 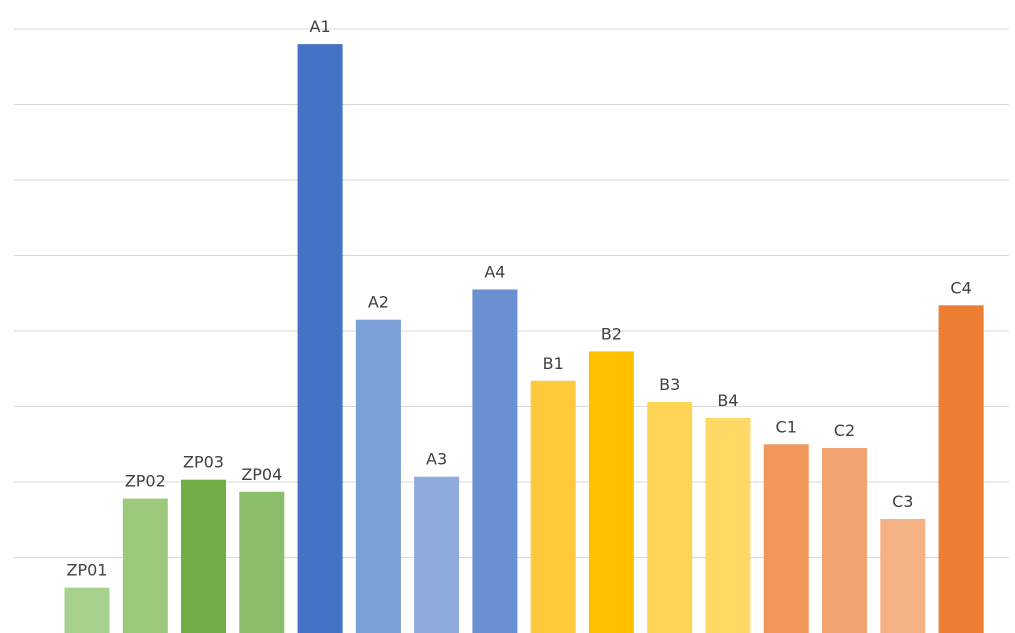 What do you see at coordinates (844, 540) in the screenshot?
I see `bar-c2` at bounding box center [844, 540].